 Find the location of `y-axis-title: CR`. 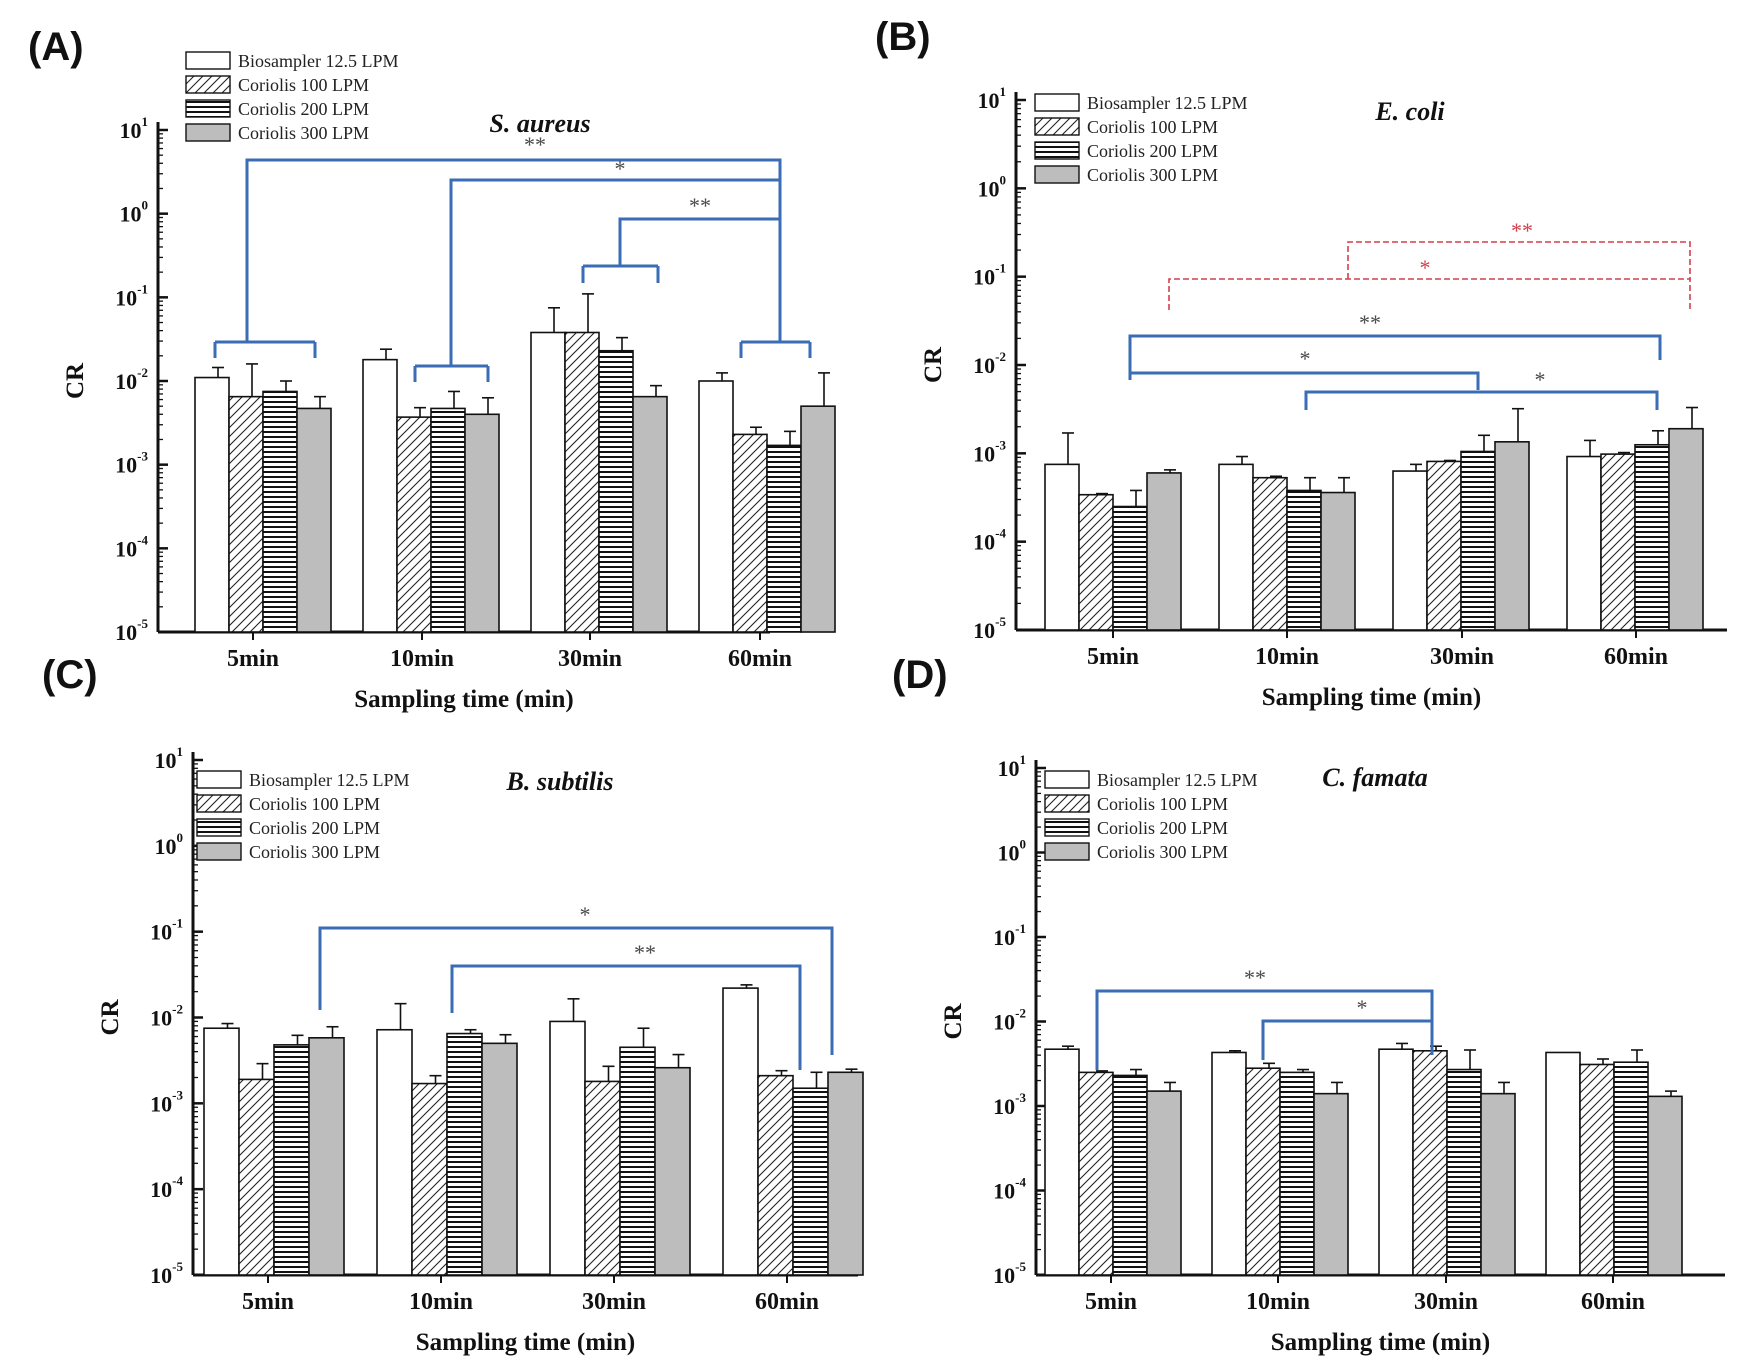

y-axis-title: CR is located at coordinates (75, 380).